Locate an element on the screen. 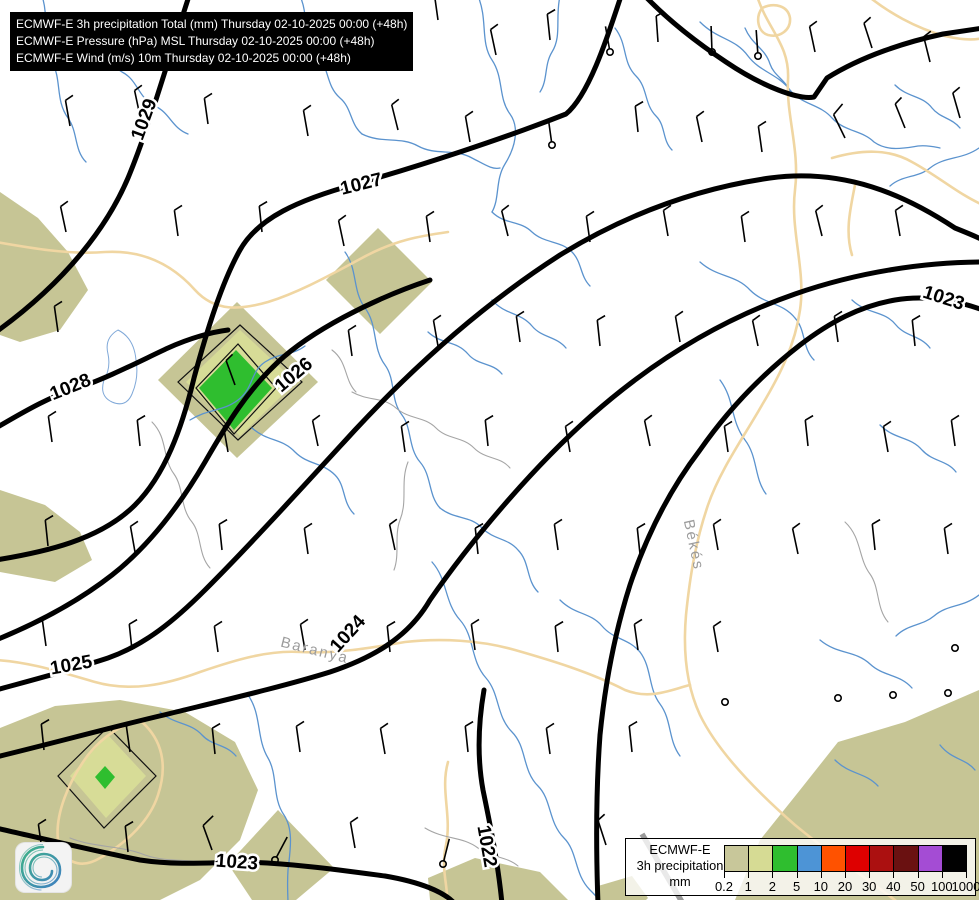 This screenshot has width=979, height=900. isobar-label: 1029 is located at coordinates (144, 119).